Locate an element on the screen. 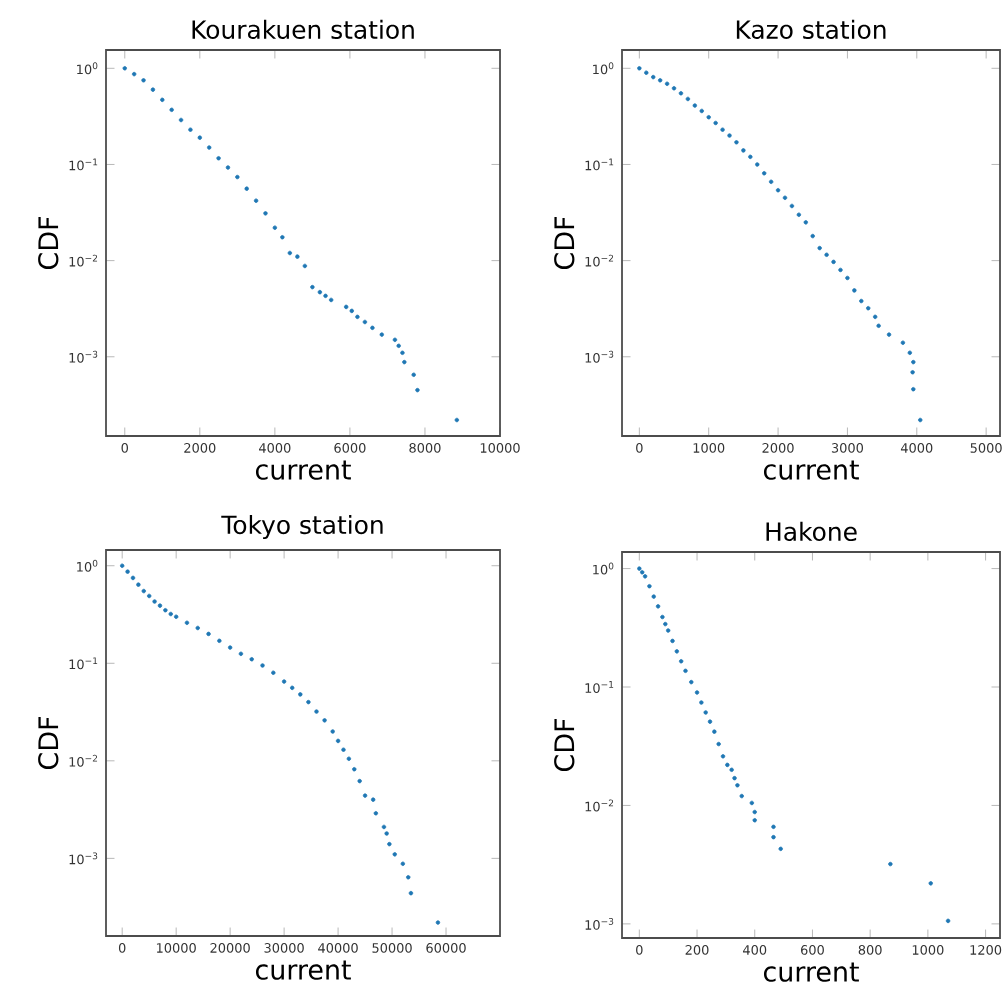  chart-title: Kourakuen station is located at coordinates (303, 29).